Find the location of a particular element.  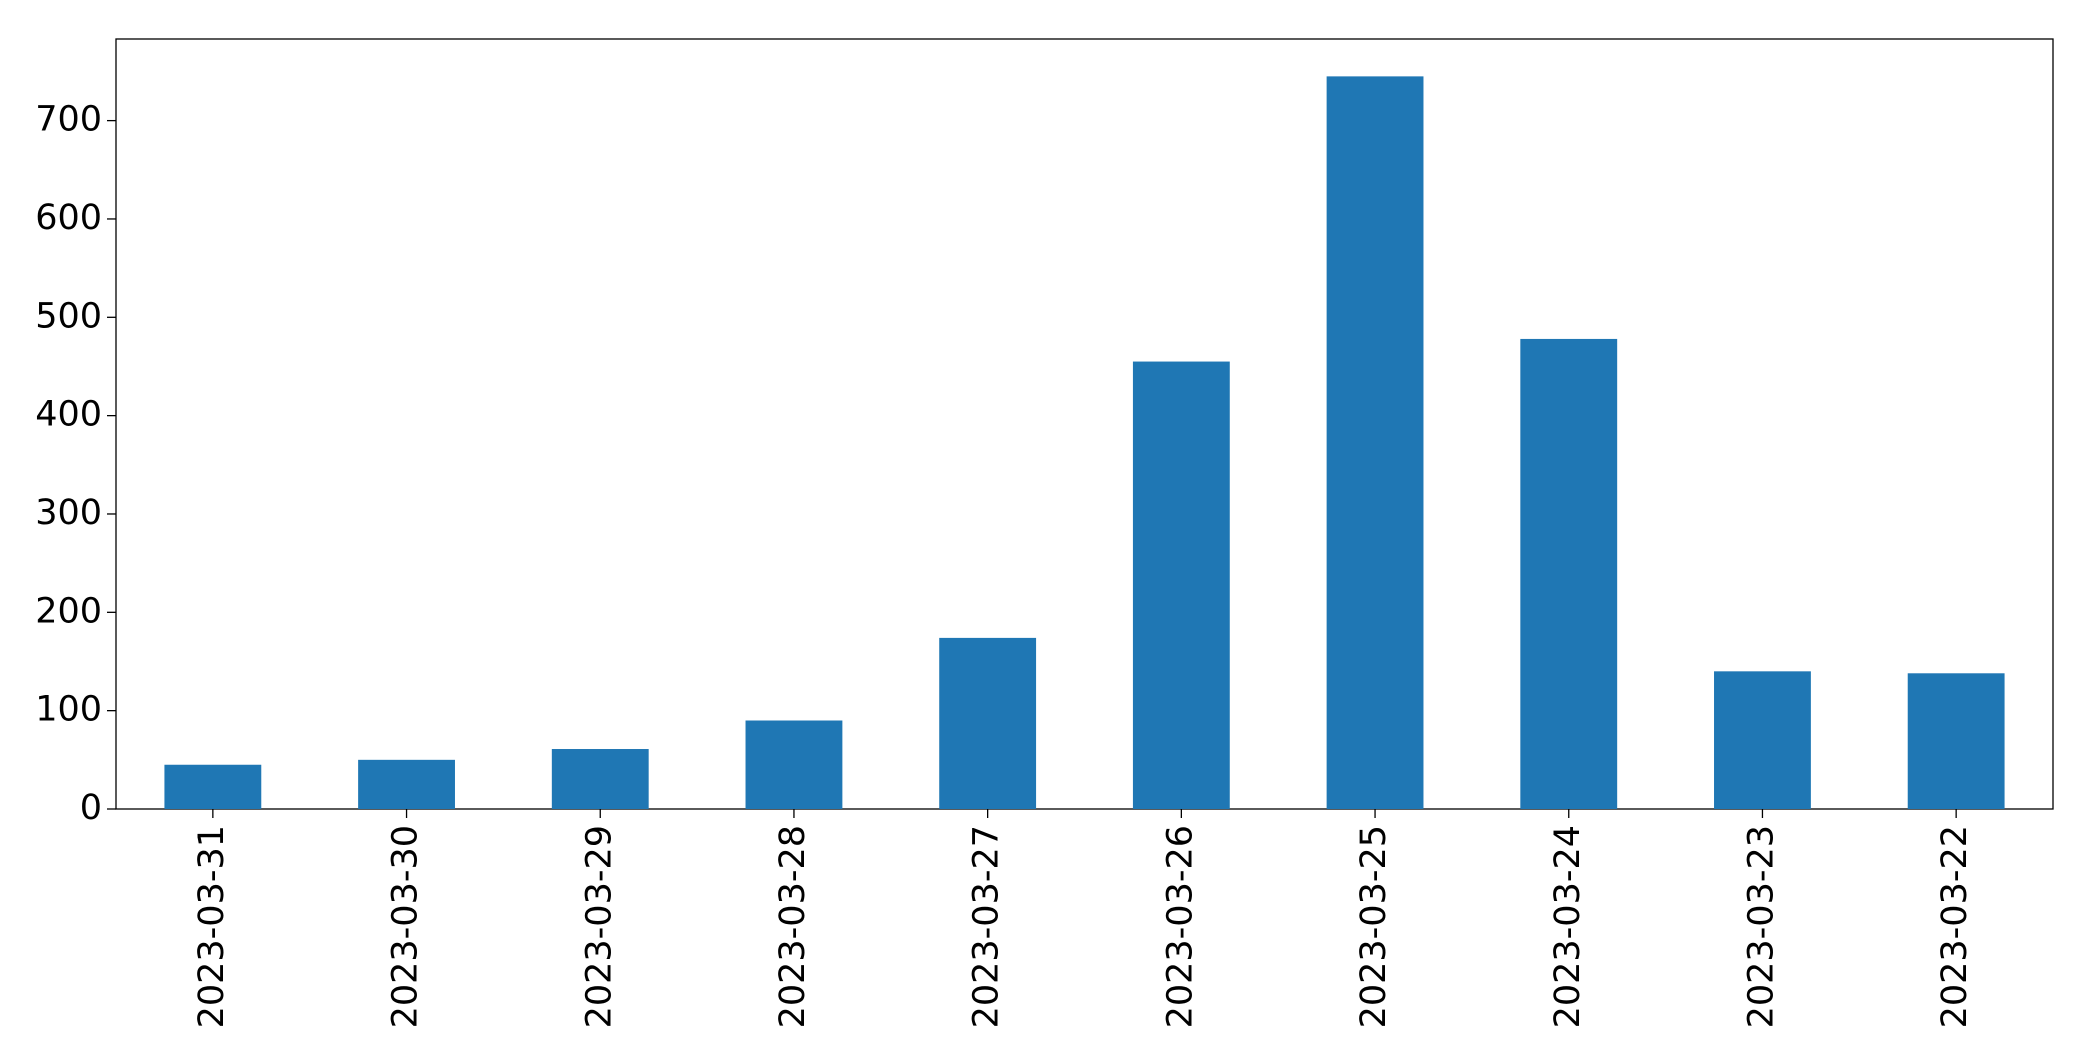

y-tick-label: 600 is located at coordinates (68, 218).